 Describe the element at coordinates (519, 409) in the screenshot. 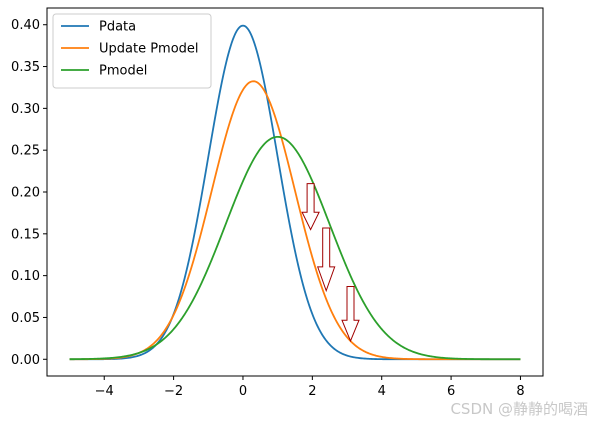

I see `watermark: CSDN @静静的喝酒` at that location.